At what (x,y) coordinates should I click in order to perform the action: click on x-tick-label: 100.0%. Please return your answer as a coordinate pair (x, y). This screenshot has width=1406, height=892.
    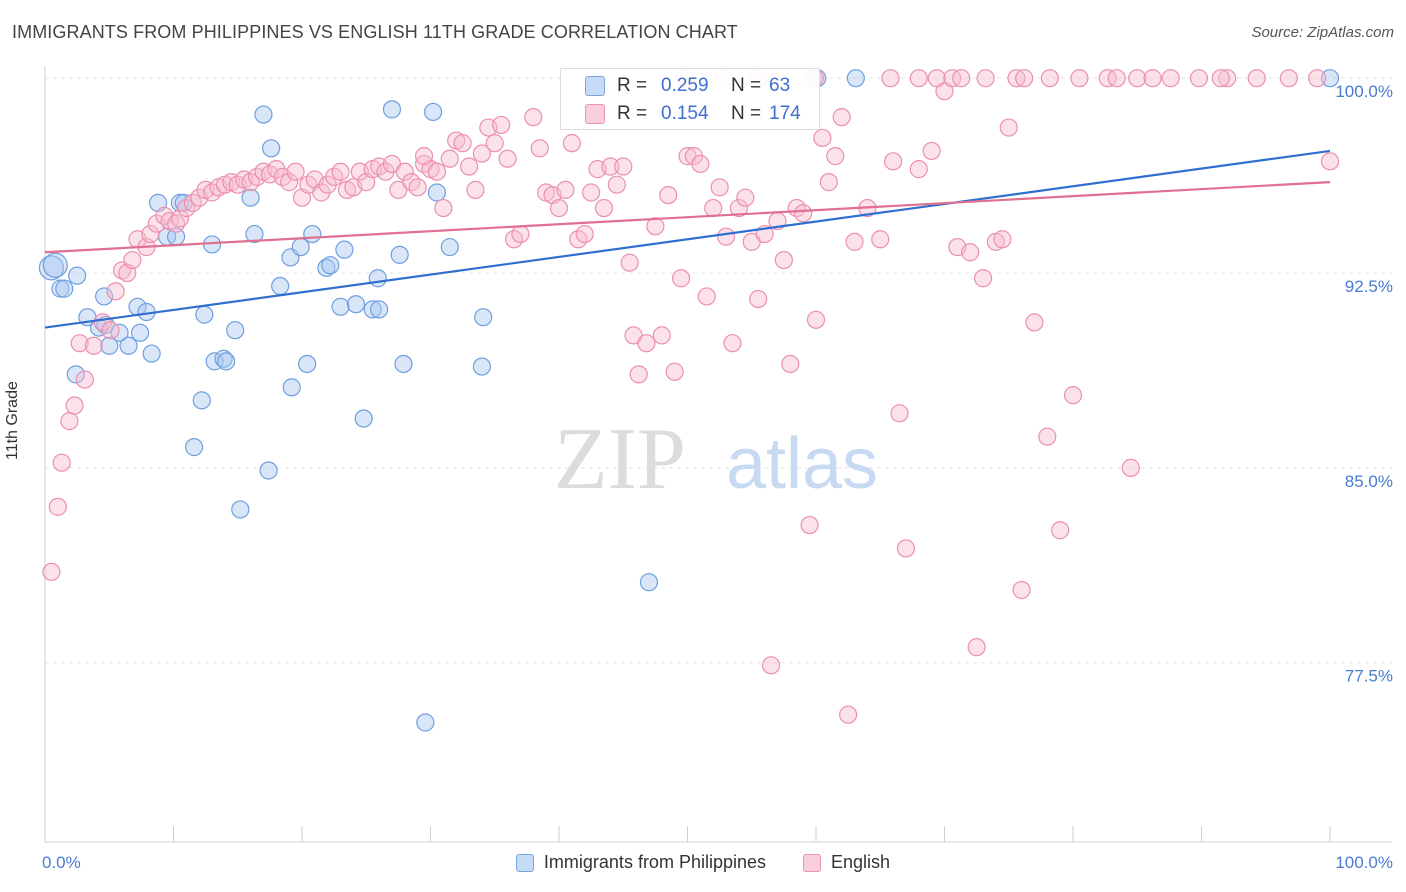
    Looking at the image, I should click on (1364, 862).